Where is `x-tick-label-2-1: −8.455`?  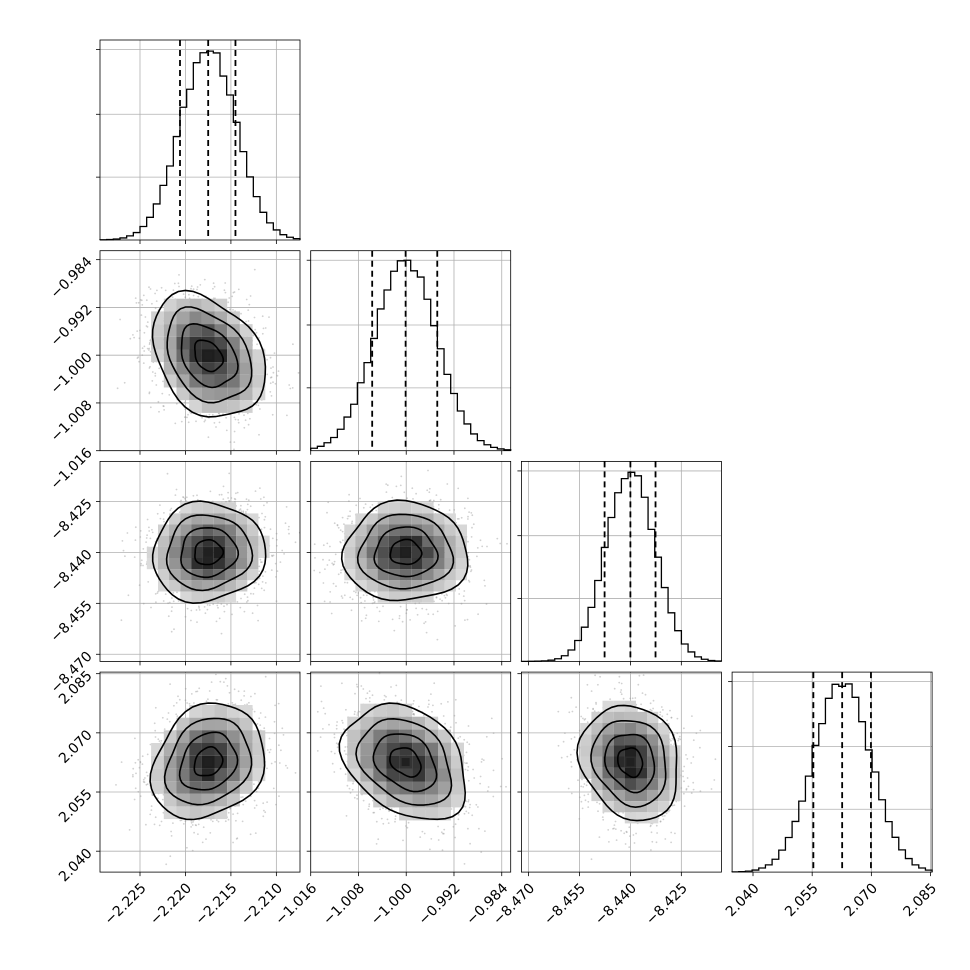 x-tick-label-2-1: −8.455 is located at coordinates (565, 904).